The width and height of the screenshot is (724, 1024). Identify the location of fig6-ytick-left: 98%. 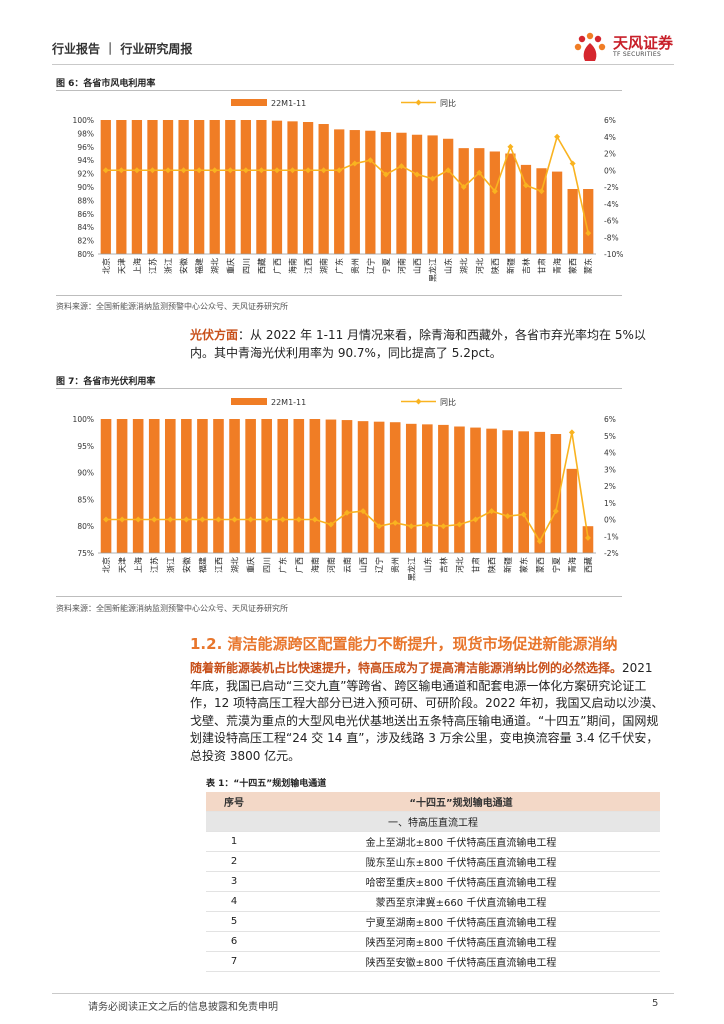
(85, 133).